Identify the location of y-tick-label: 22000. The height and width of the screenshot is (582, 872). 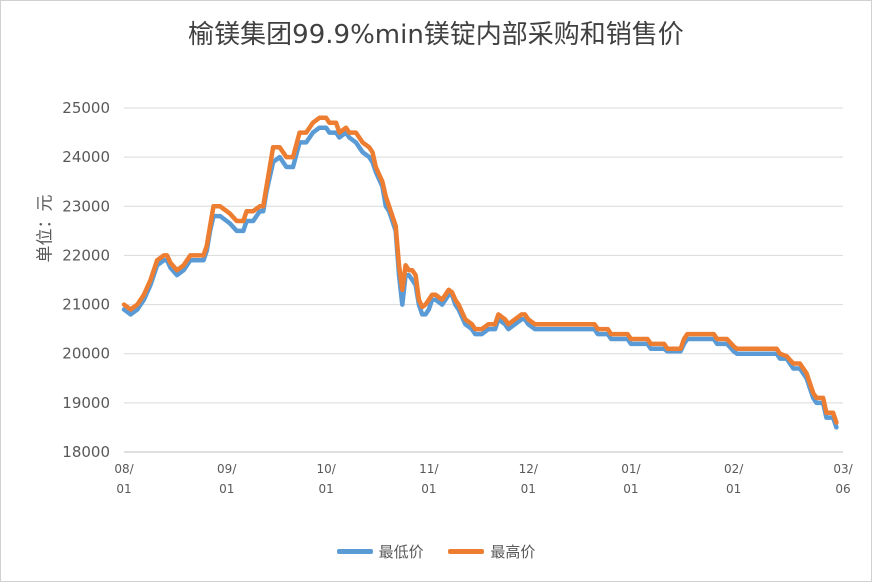
(86, 255).